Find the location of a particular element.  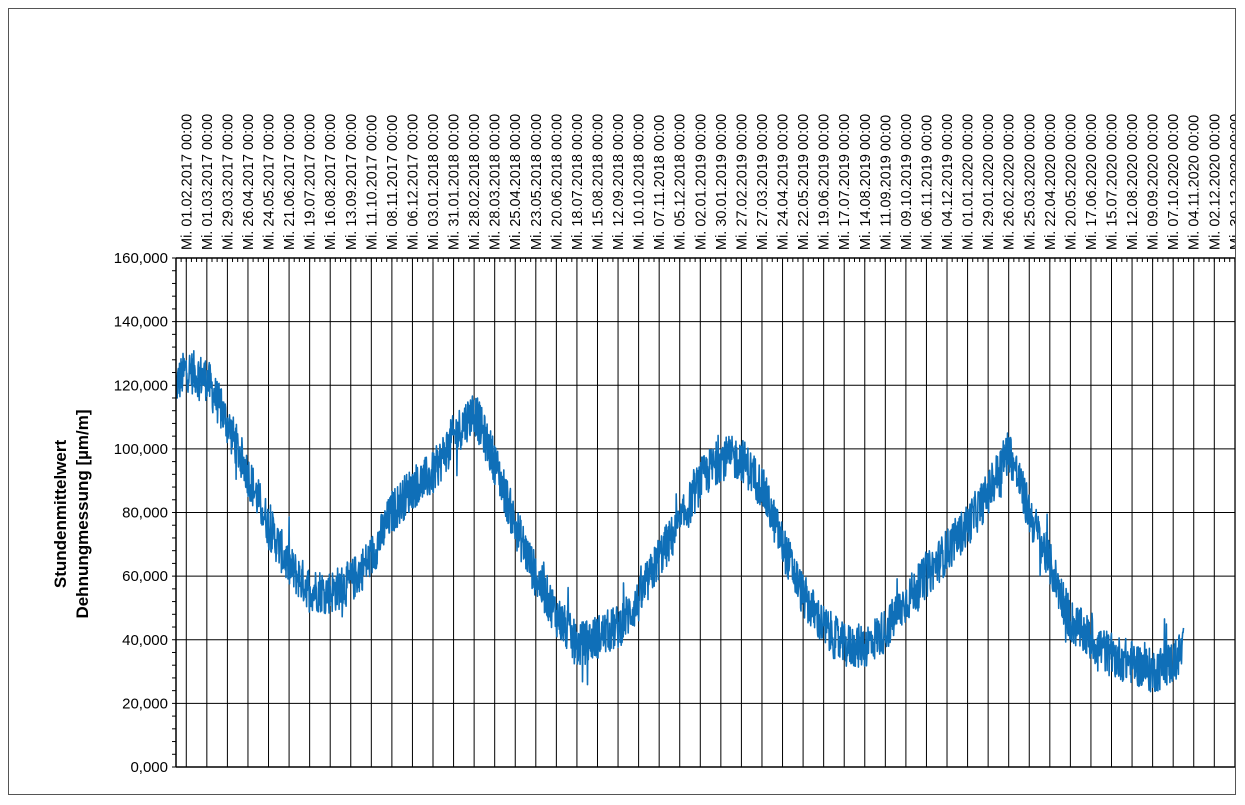

x-tick-label: Mi. 17.07.2019 00:00 is located at coordinates (845, 182).